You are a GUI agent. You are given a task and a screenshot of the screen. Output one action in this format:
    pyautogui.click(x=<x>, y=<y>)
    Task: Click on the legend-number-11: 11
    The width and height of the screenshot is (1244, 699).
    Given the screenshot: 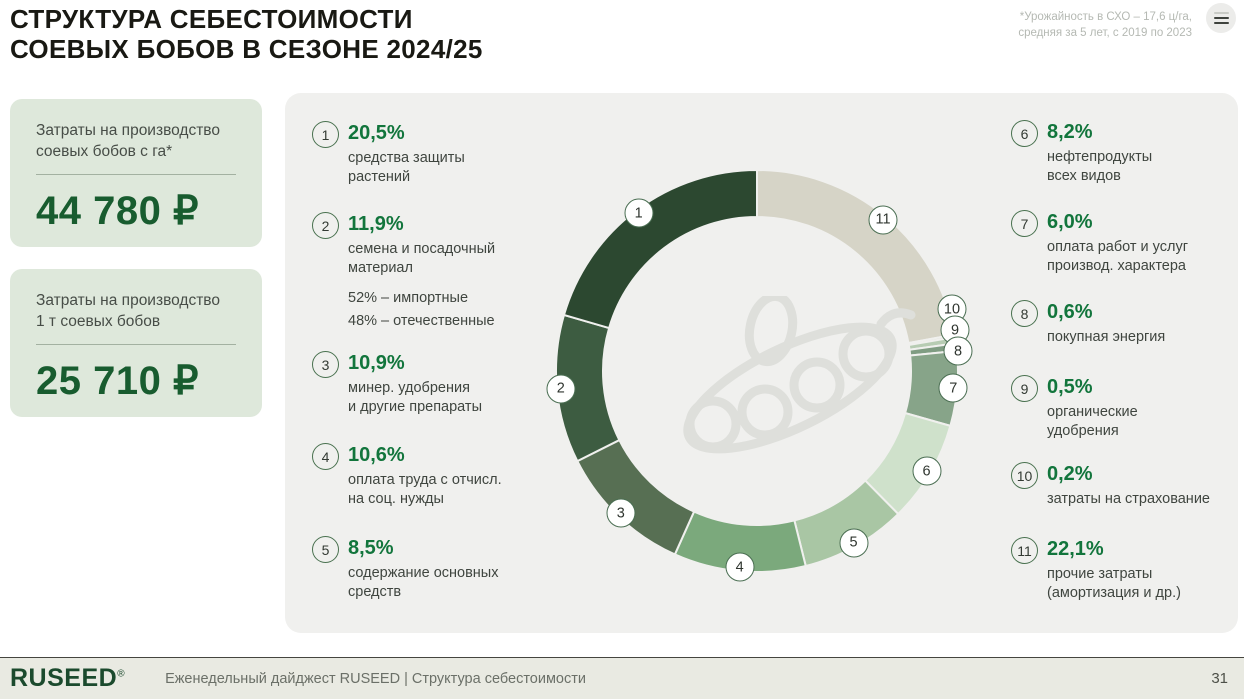 What is the action you would take?
    pyautogui.click(x=1024, y=550)
    